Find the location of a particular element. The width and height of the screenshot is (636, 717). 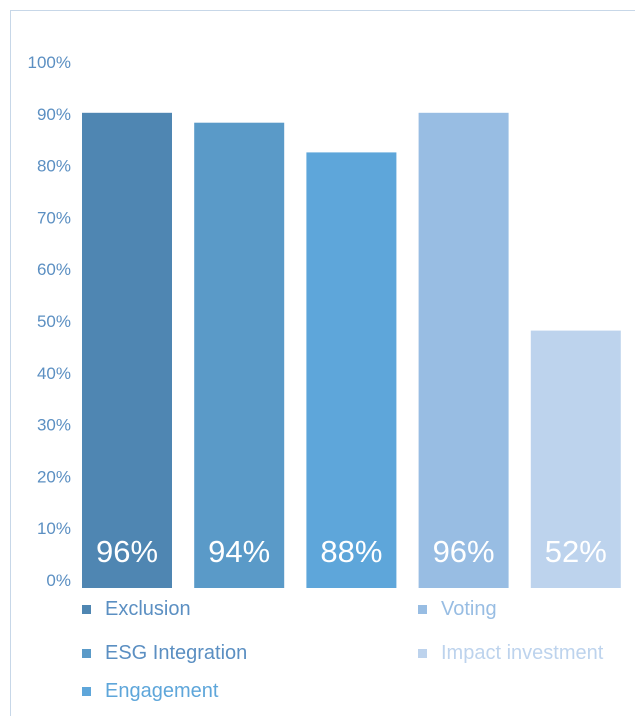

y-tick-label: 50% is located at coordinates (54, 321).